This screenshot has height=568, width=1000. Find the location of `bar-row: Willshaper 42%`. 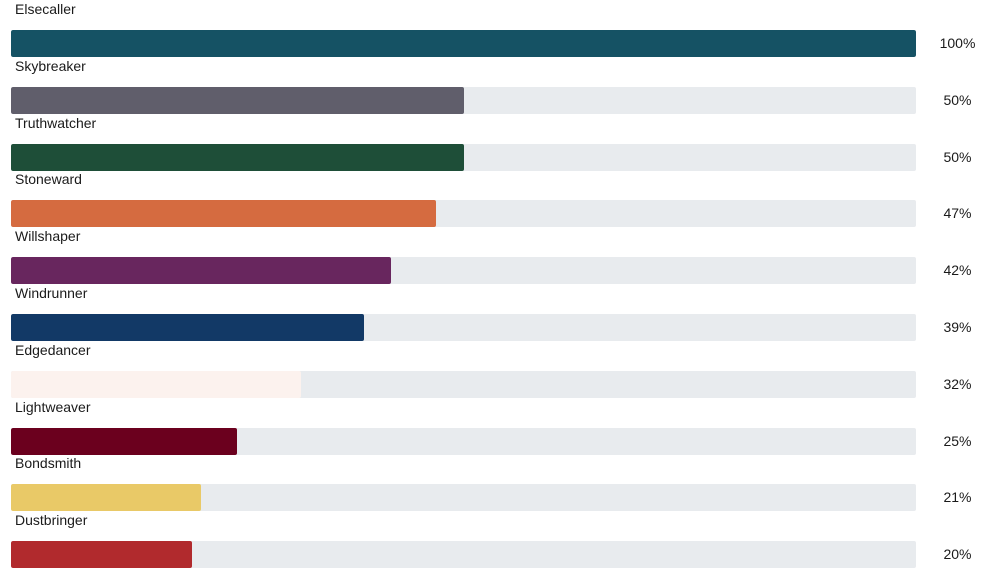

bar-row: Willshaper 42% is located at coordinates (500, 255).